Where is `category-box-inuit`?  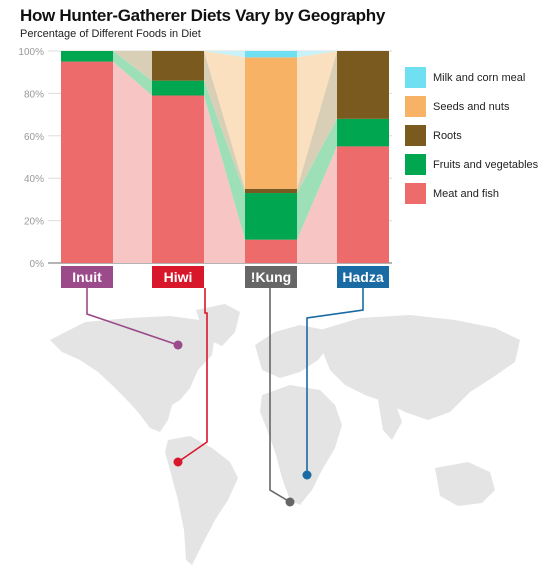 category-box-inuit is located at coordinates (87, 277).